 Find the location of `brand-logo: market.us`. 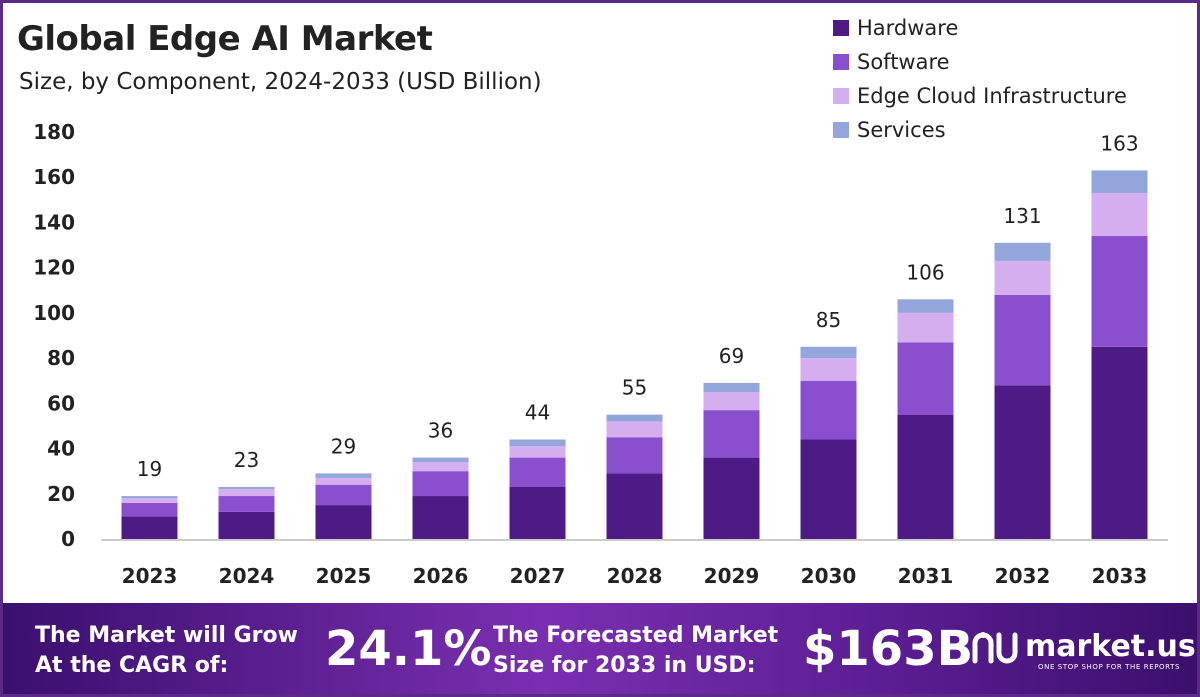

brand-logo: market.us is located at coordinates (1083, 647).